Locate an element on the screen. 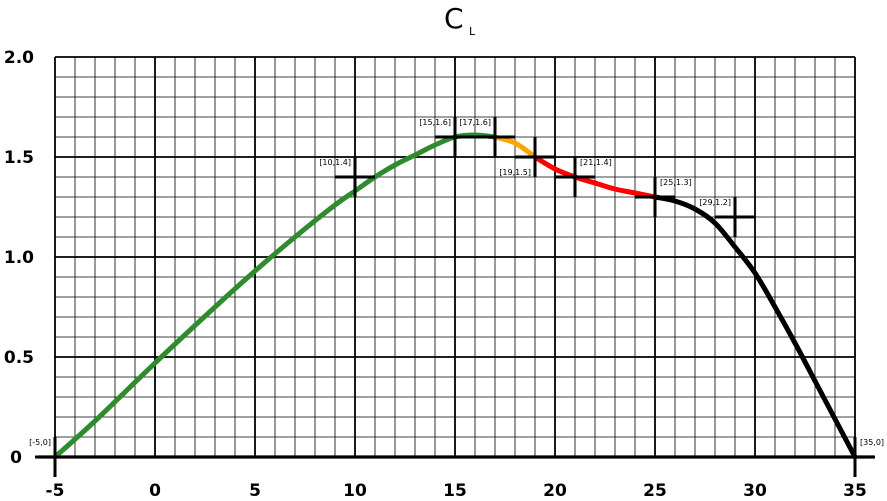 Image resolution: width=887 pixels, height=501 pixels. y-tick-label: 0.5 is located at coordinates (19, 358).